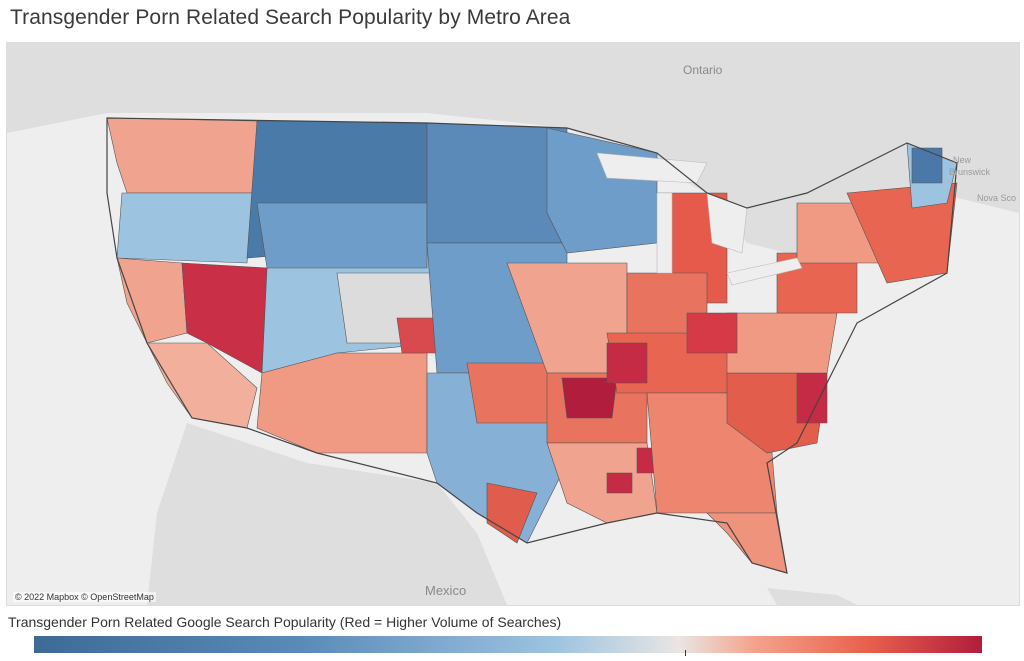 Image resolution: width=1024 pixels, height=661 pixels. I want to click on mexico-landmass, so click(327, 514).